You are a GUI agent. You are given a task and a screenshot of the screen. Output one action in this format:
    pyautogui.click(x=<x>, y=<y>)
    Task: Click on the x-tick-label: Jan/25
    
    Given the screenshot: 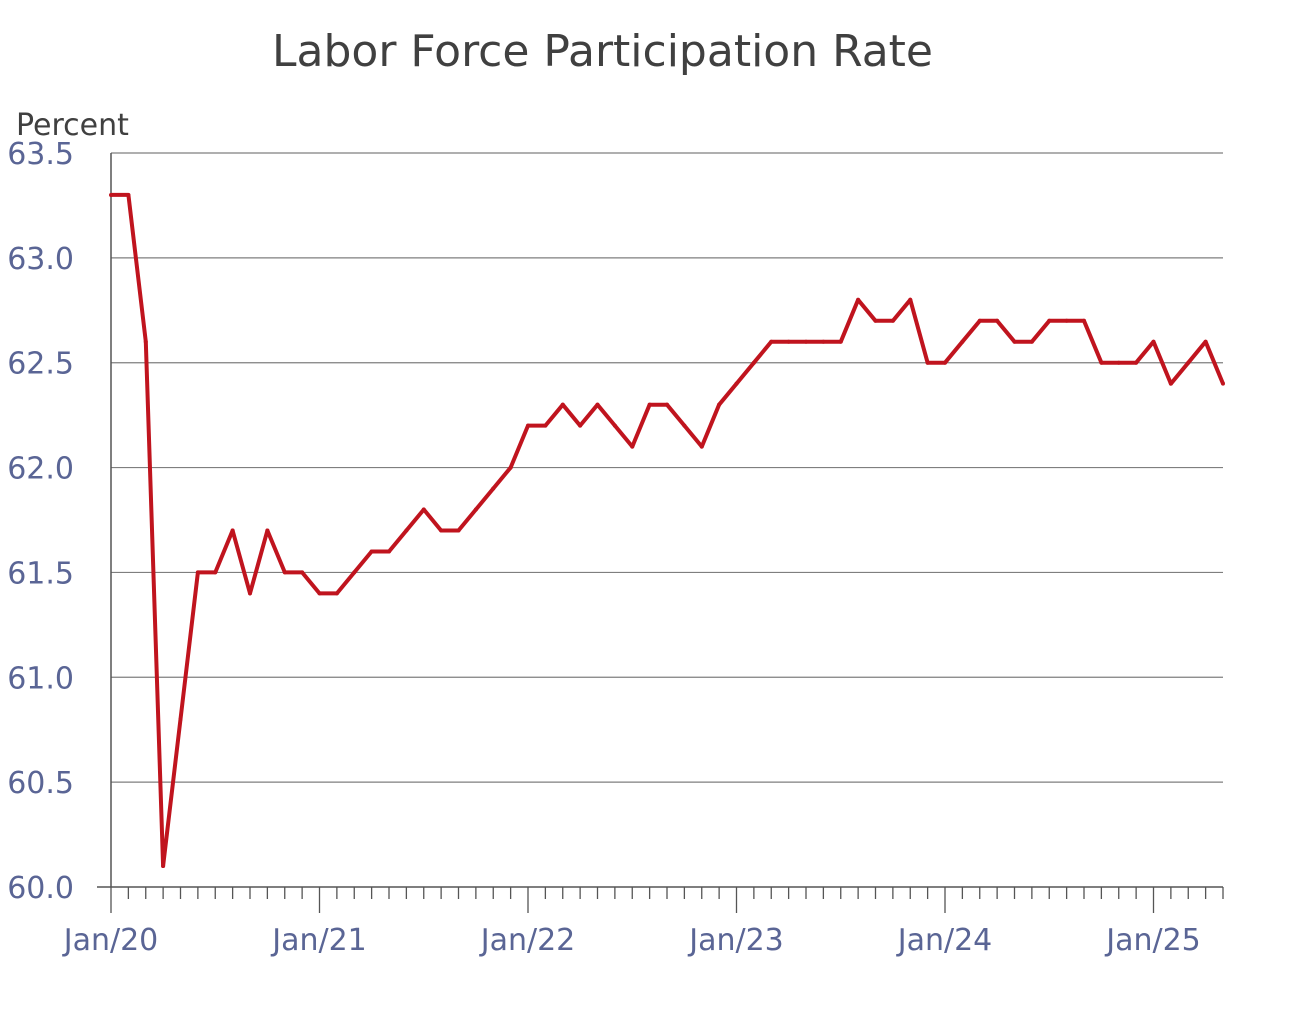 What is the action you would take?
    pyautogui.click(x=1152, y=940)
    